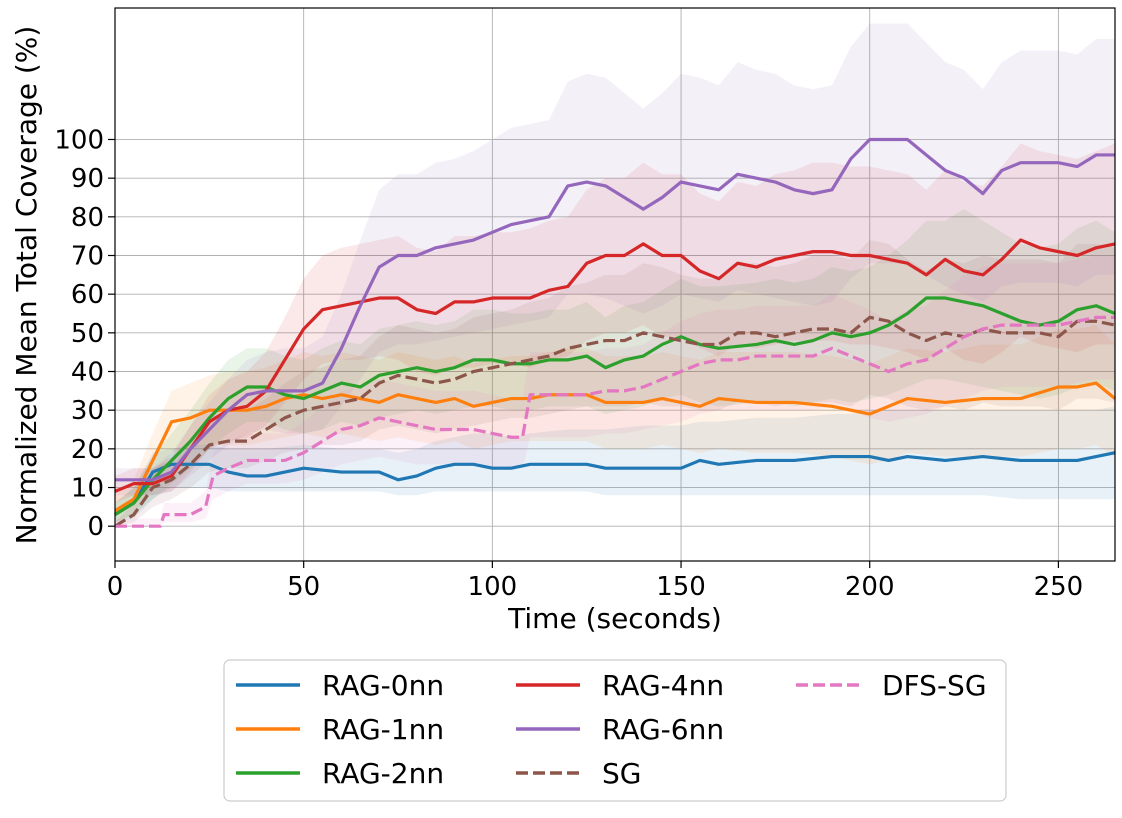  Describe the element at coordinates (87, 450) in the screenshot. I see `y-tick-label: 20` at that location.